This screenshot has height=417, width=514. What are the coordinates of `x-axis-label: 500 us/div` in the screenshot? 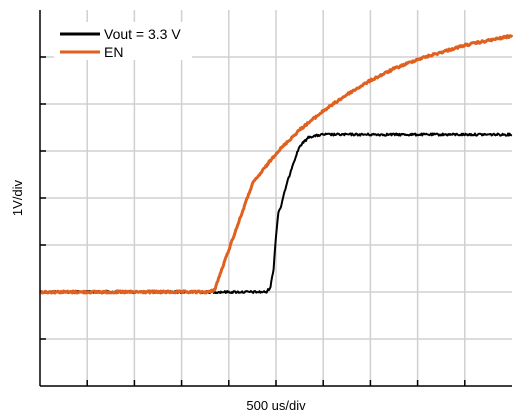 It's located at (276, 405).